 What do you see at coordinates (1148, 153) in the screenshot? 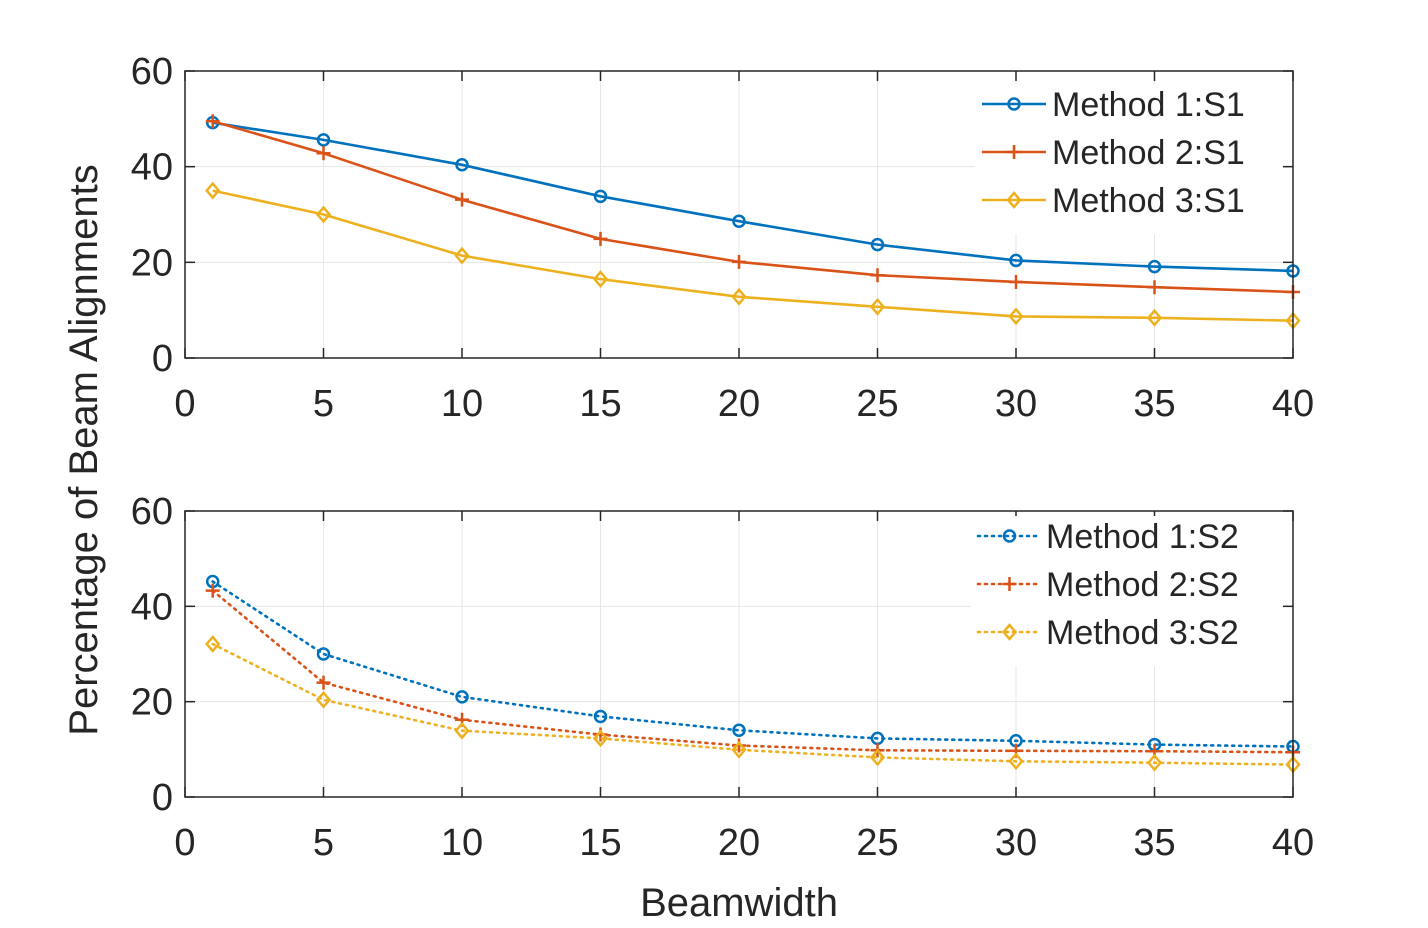
I see `legend-entry: Method 2:S1` at bounding box center [1148, 153].